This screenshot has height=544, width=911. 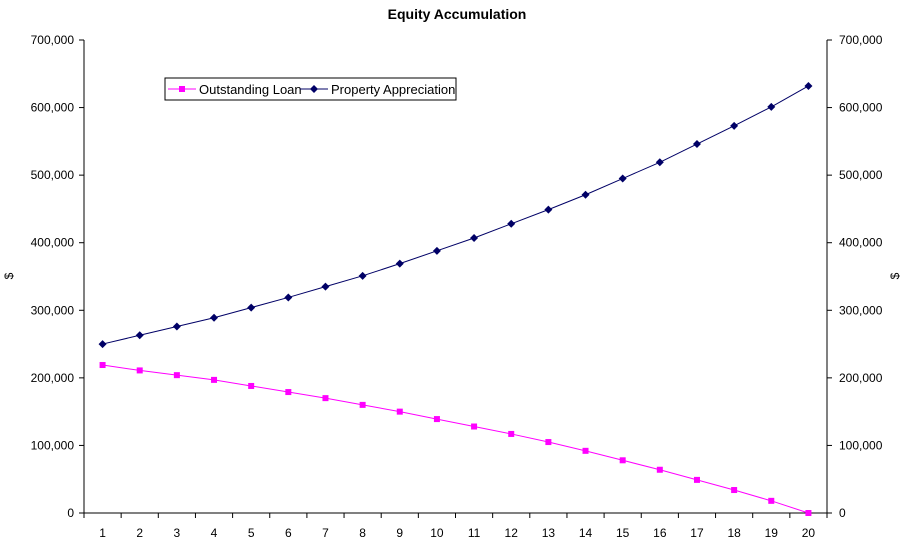 What do you see at coordinates (393, 89) in the screenshot?
I see `legend-label-property-appreciation: Property Appreciation` at bounding box center [393, 89].